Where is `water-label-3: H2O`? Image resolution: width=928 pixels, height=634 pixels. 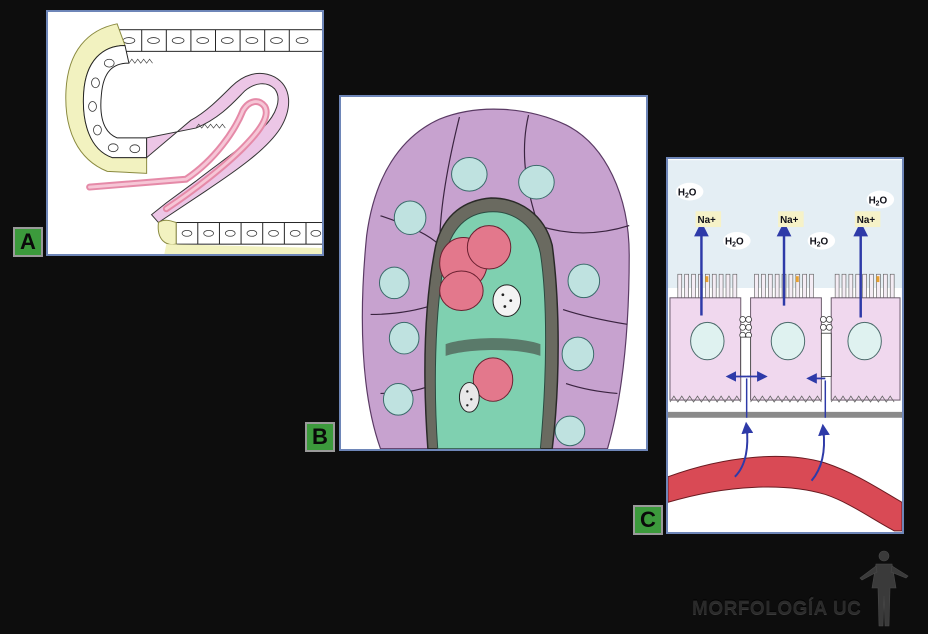
water-label-3: H2O is located at coordinates (821, 240).